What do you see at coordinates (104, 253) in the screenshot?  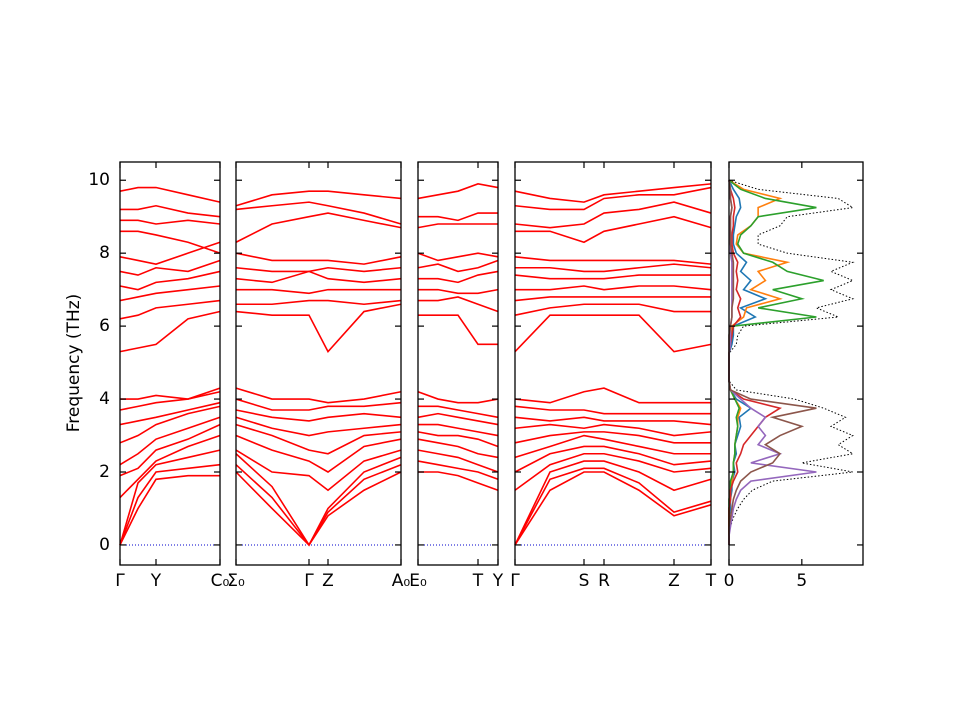 I see `y-tick-label: 8` at bounding box center [104, 253].